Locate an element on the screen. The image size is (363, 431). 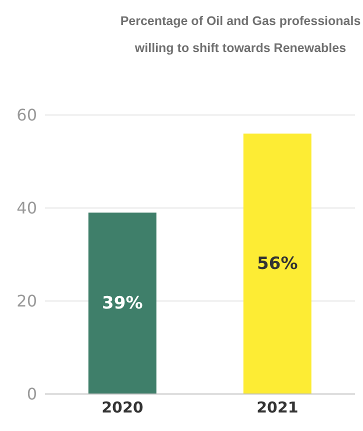
y-tick-label: 60 is located at coordinates (26, 115).